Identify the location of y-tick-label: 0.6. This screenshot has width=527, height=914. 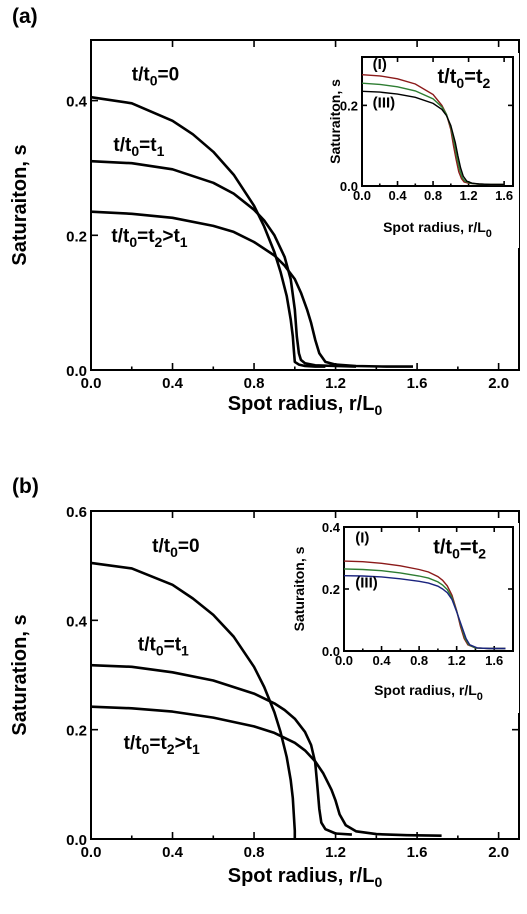
(76, 512).